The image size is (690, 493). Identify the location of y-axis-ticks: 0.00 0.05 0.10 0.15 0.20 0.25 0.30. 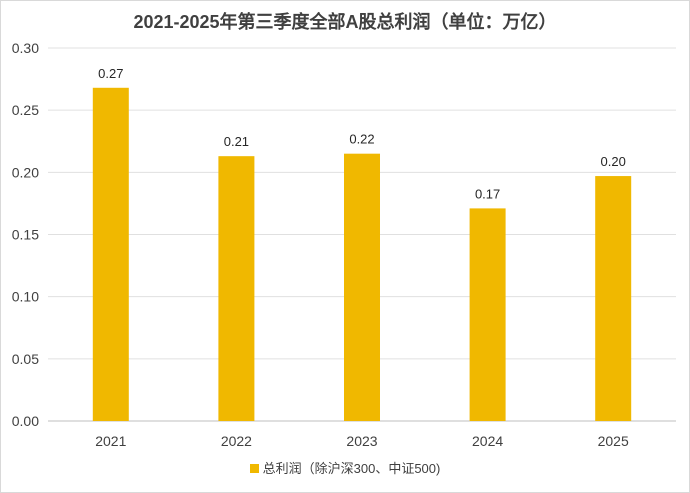
(25, 234).